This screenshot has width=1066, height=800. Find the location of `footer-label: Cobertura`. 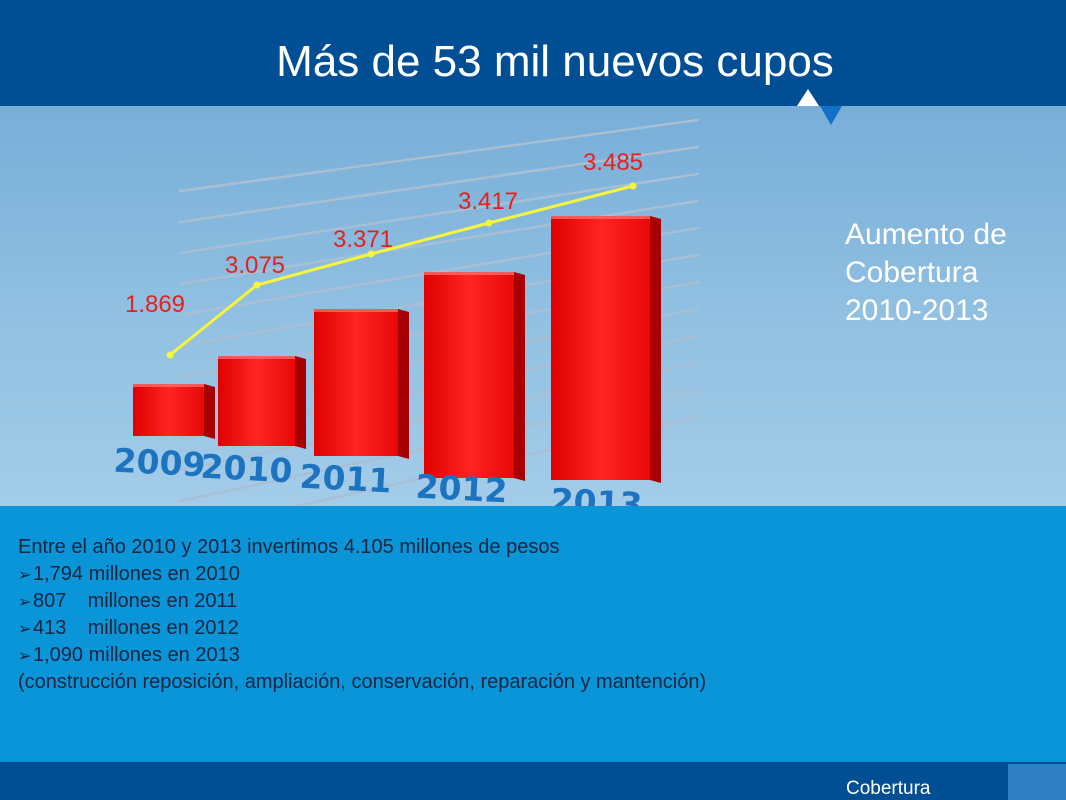

footer-label: Cobertura is located at coordinates (888, 788).